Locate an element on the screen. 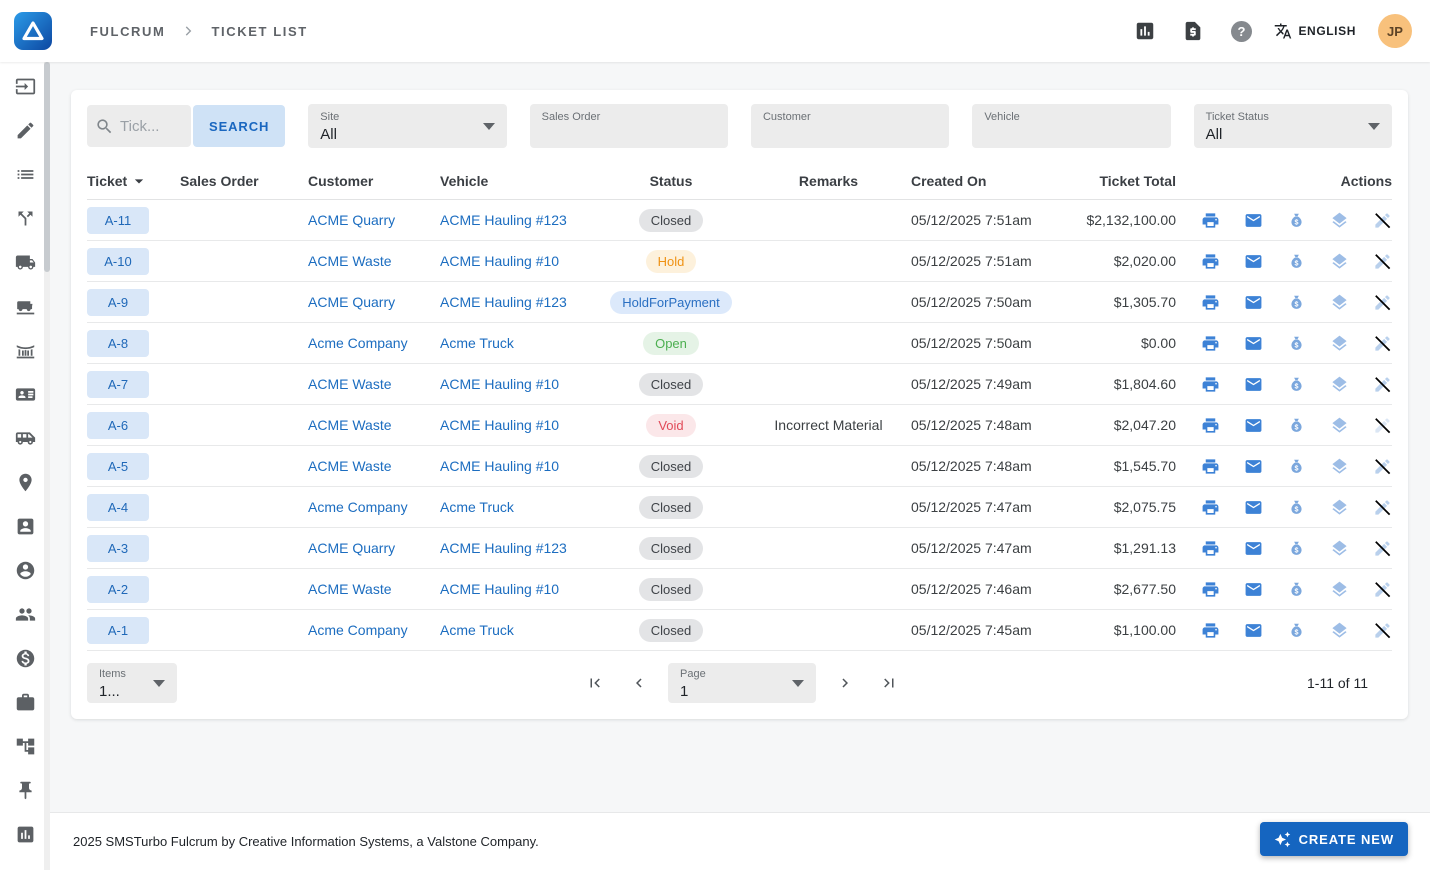 The width and height of the screenshot is (1430, 870). app-logo is located at coordinates (33, 31).